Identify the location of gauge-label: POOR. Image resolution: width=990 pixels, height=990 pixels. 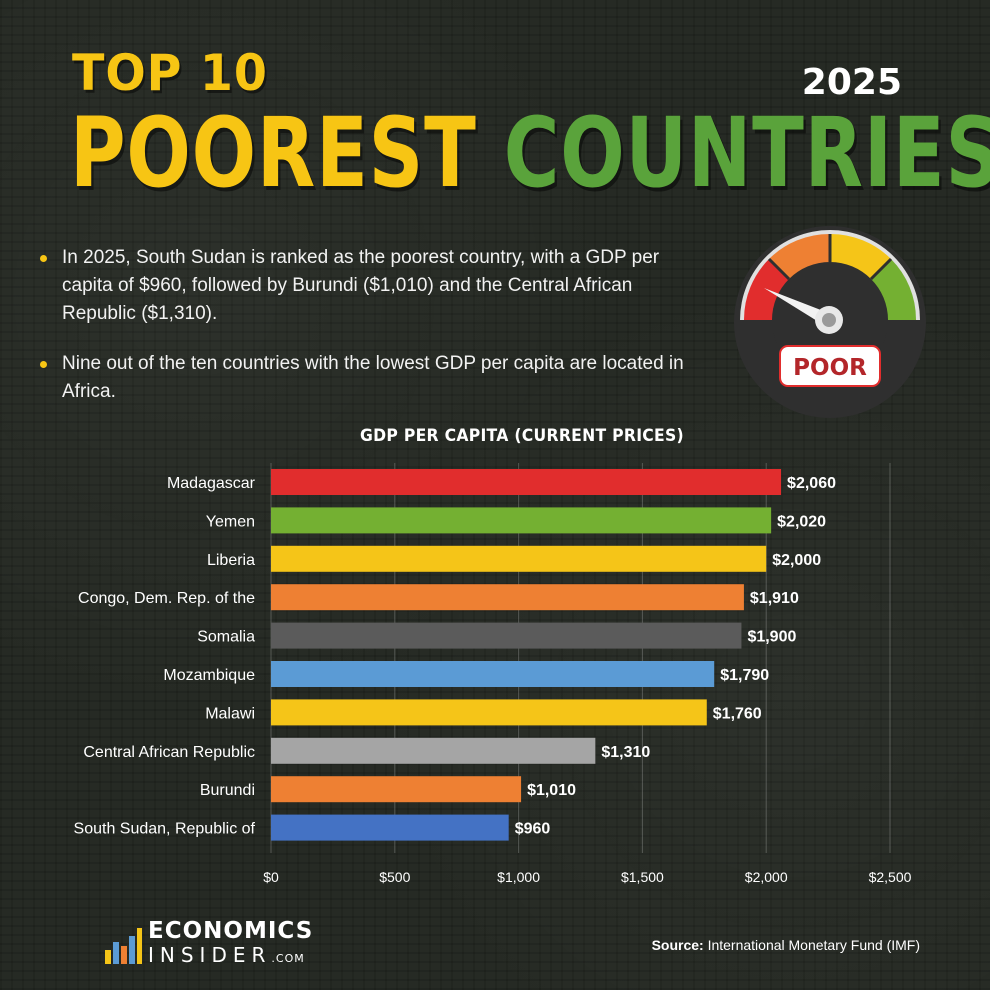
(830, 368).